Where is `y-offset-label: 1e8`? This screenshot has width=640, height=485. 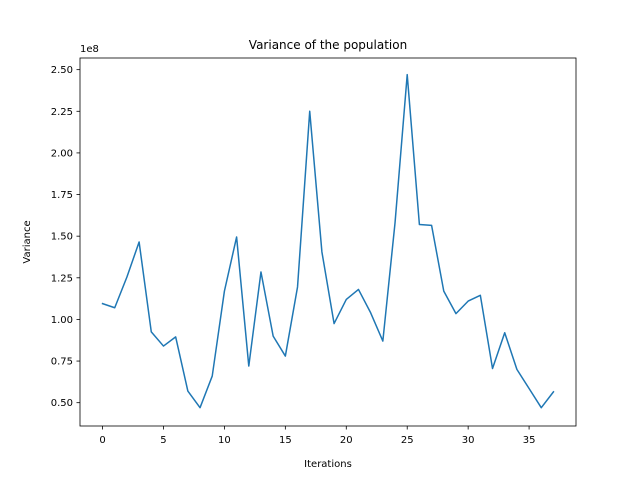
y-offset-label: 1e8 is located at coordinates (89, 49).